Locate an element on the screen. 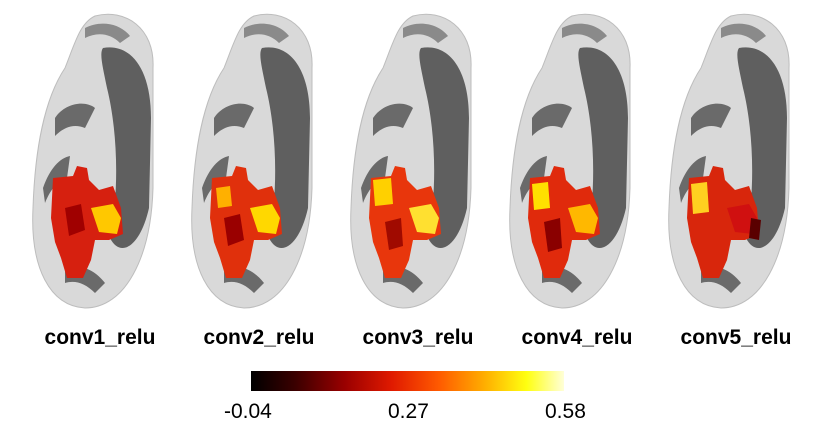  panel-label: conv5_relu is located at coordinates (736, 337).